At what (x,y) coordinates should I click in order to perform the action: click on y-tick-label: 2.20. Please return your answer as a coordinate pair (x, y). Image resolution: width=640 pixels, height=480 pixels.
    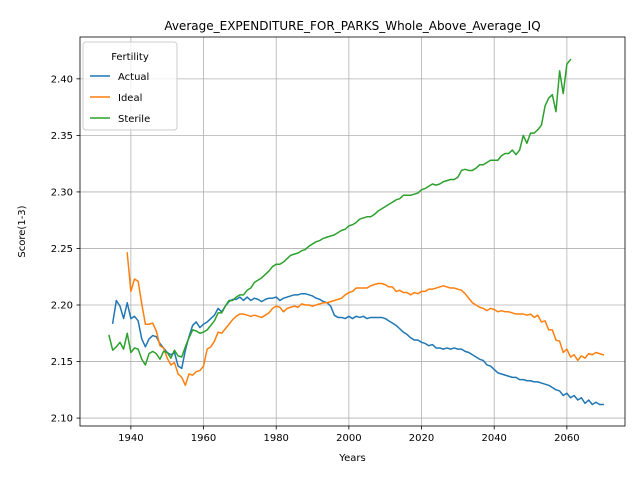
    Looking at the image, I should click on (62, 306).